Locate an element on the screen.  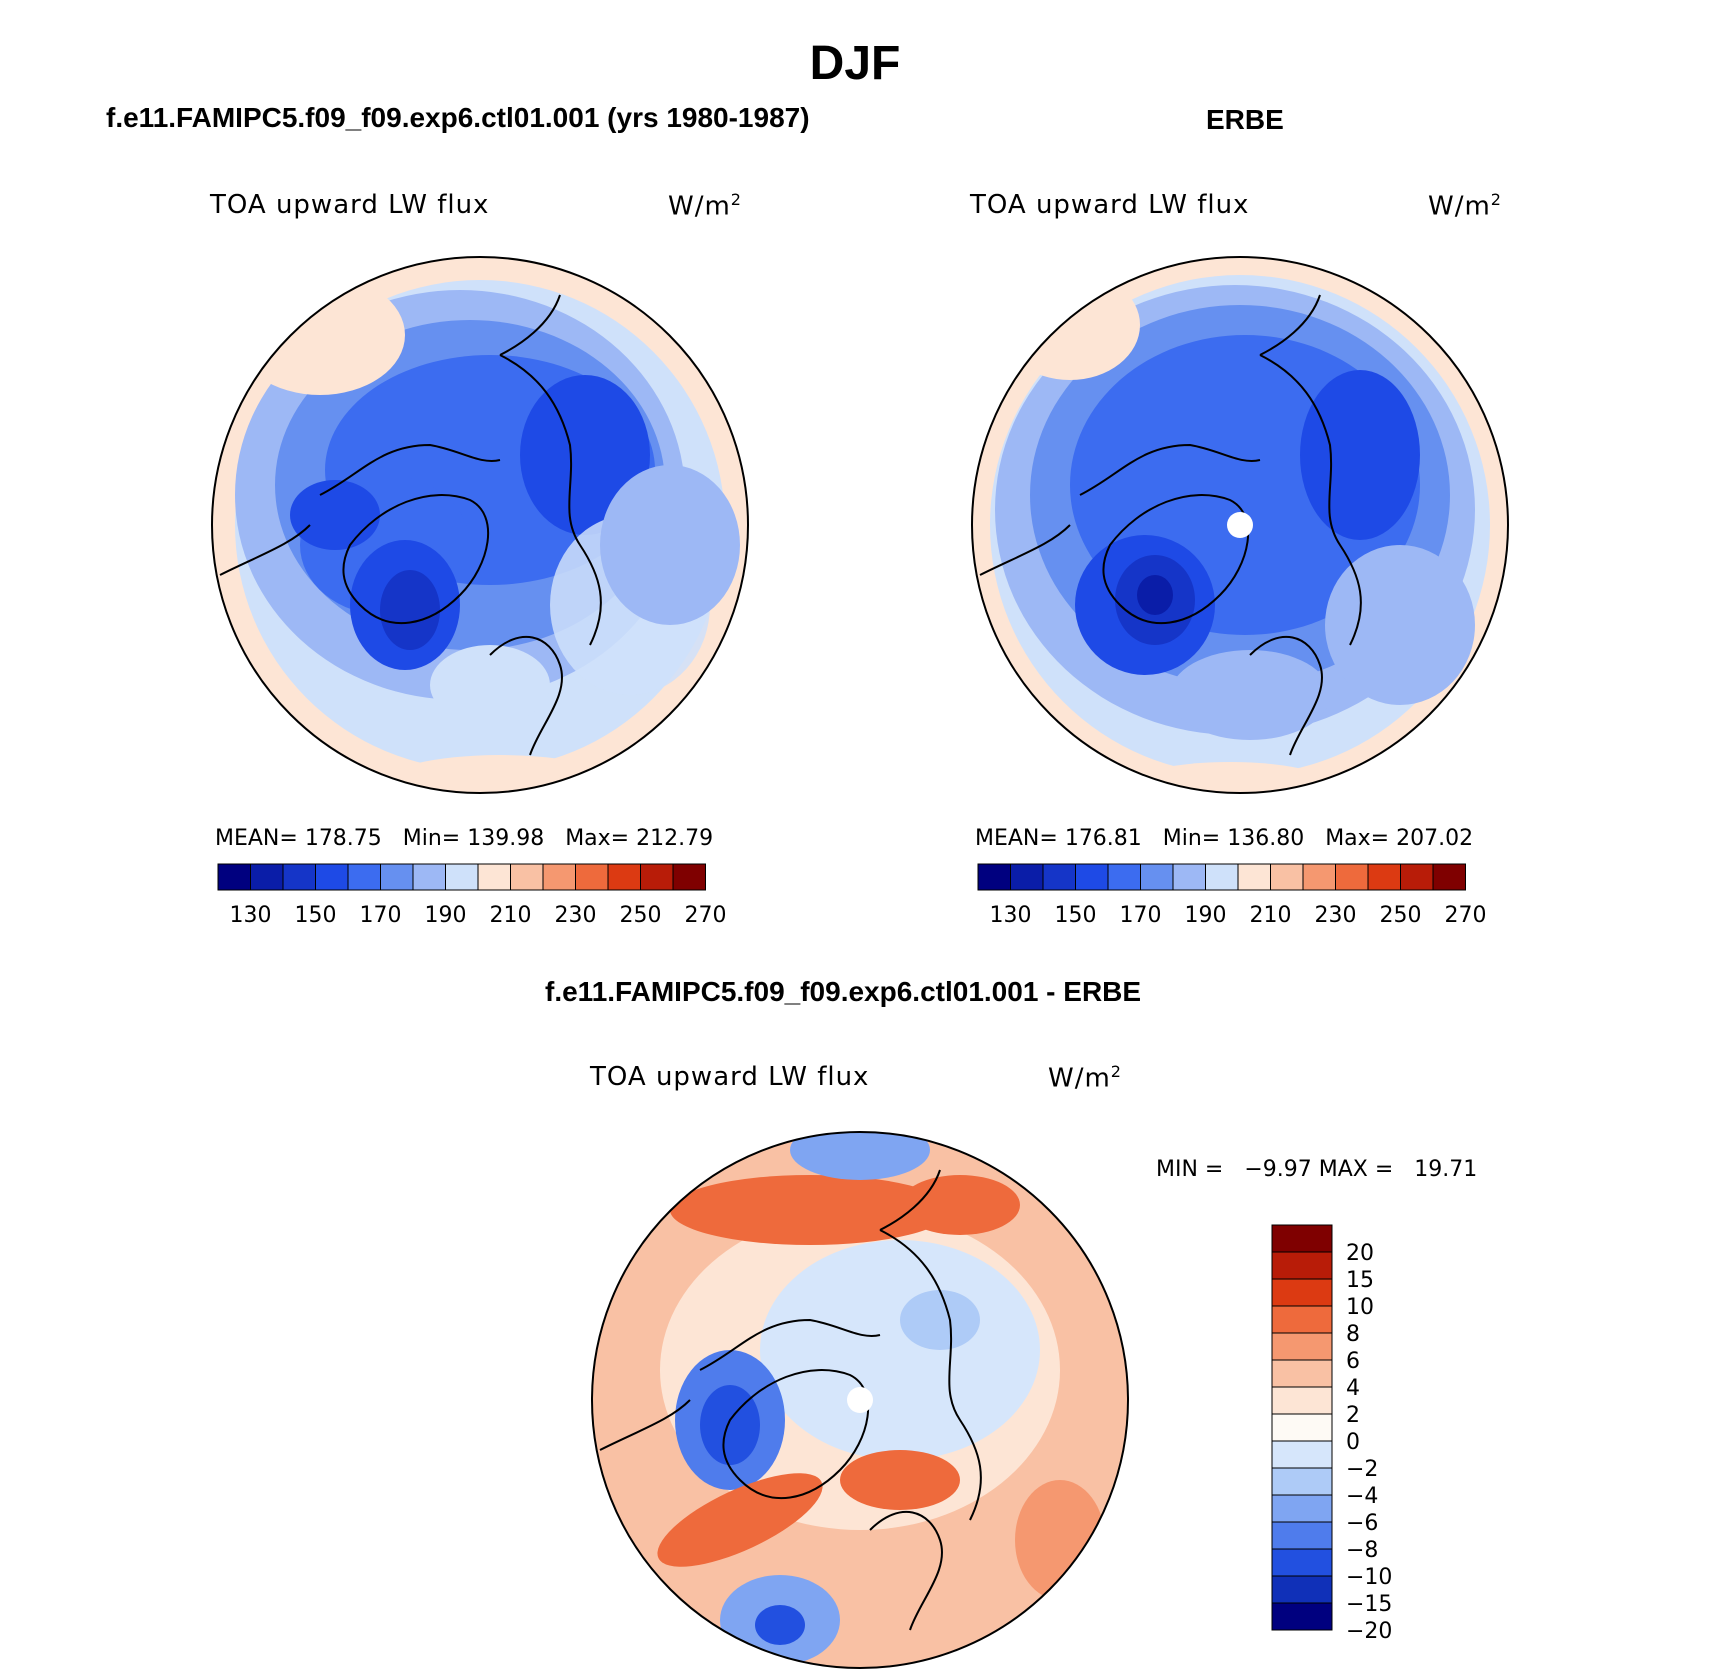
colorbar-panel-1: 130 150 170 190 210 230 250 270 is located at coordinates (472, 895).